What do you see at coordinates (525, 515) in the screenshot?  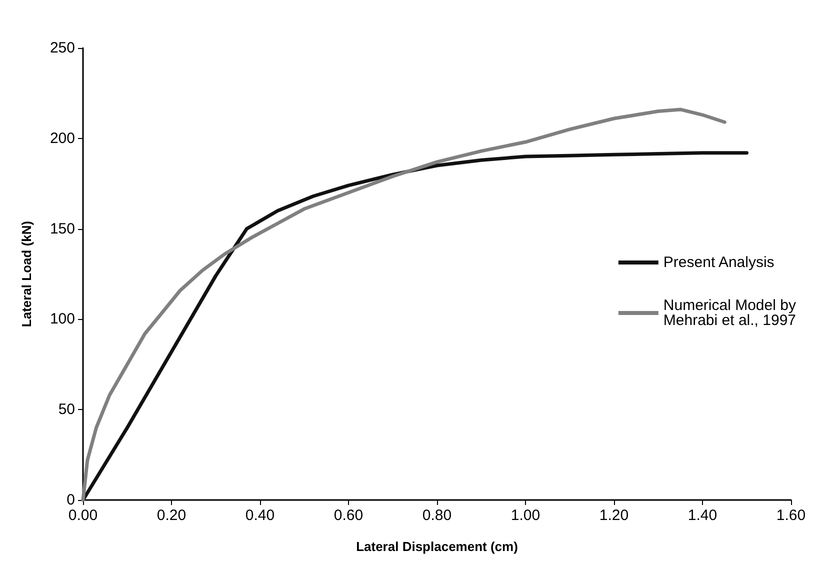 I see `x-tick-label: 1.00` at bounding box center [525, 515].